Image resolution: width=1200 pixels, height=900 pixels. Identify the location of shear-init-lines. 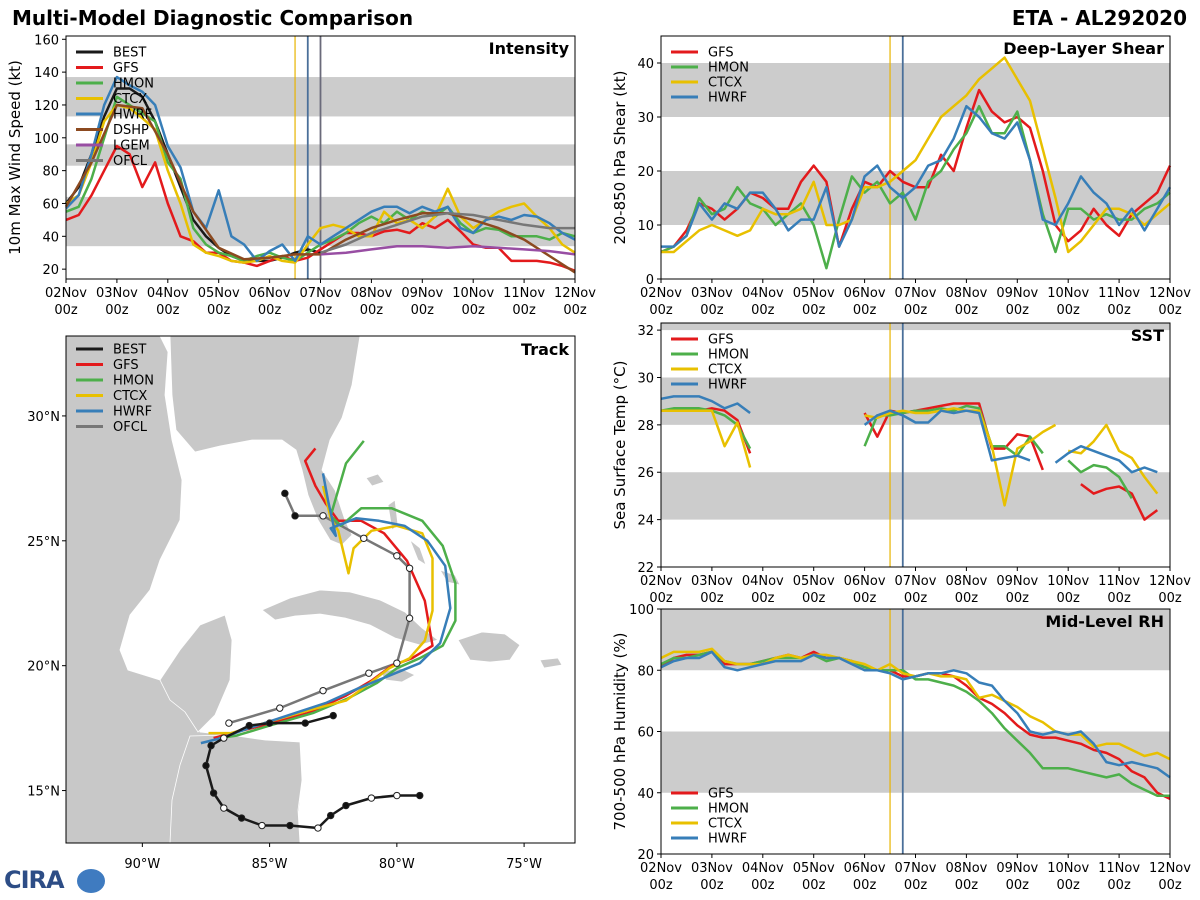
(896, 157).